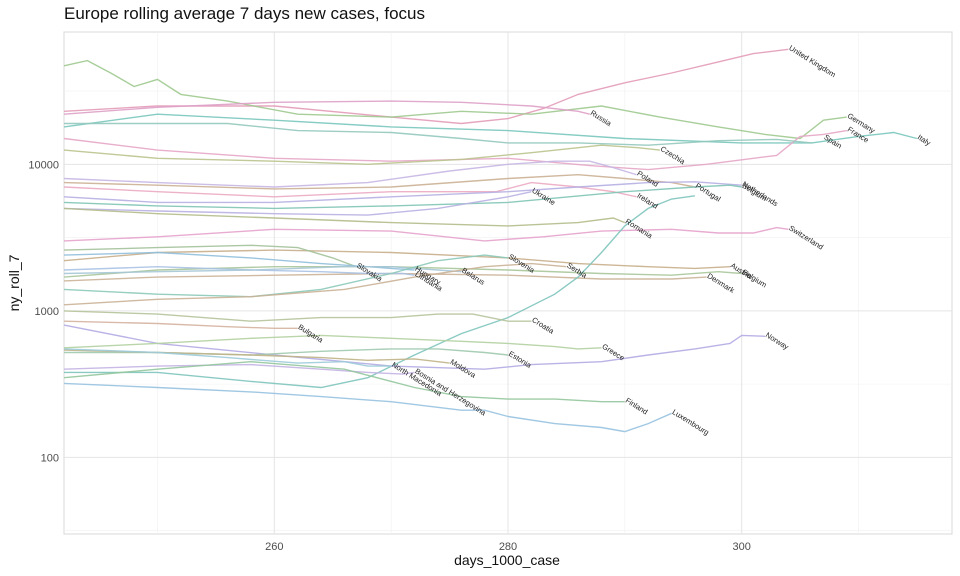 The image size is (960, 576). I want to click on y-tick-label: 1000, so click(47, 312).